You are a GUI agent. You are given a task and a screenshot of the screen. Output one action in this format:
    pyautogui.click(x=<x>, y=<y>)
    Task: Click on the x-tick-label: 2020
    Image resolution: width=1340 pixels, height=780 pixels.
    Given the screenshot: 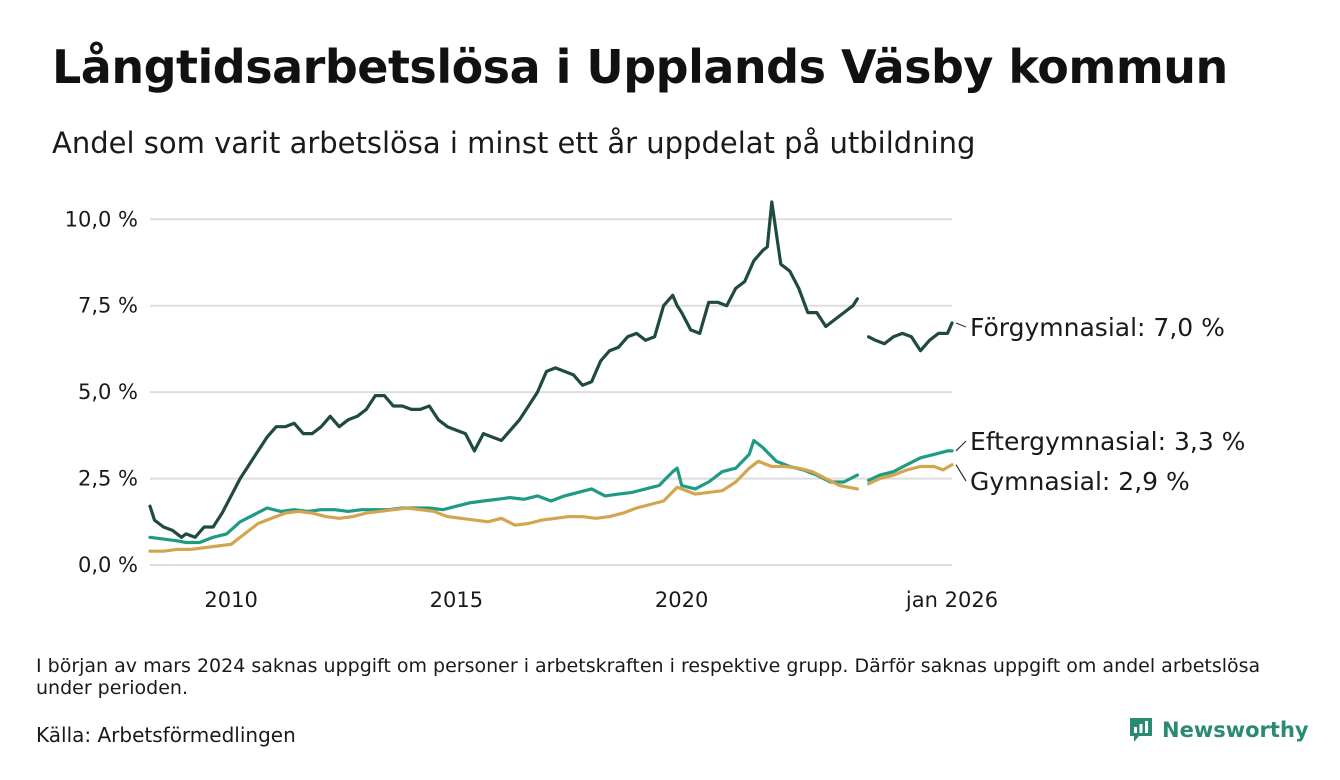 What is the action you would take?
    pyautogui.click(x=681, y=600)
    